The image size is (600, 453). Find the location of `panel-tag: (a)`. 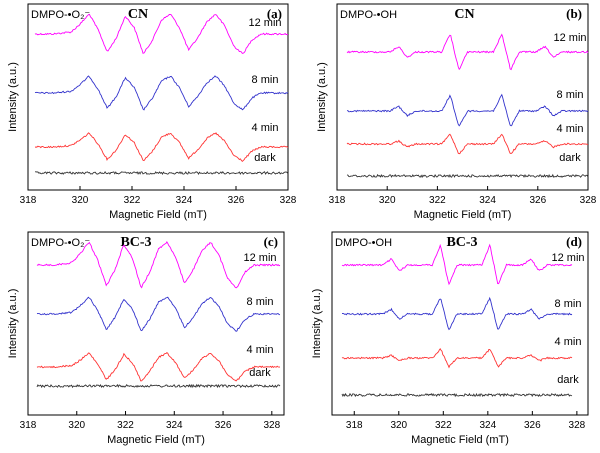

panel-tag: (a) is located at coordinates (274, 13).